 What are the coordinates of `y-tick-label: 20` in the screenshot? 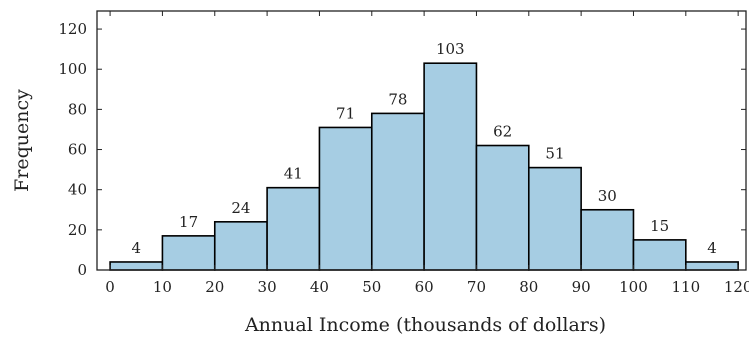 It's located at (77, 230).